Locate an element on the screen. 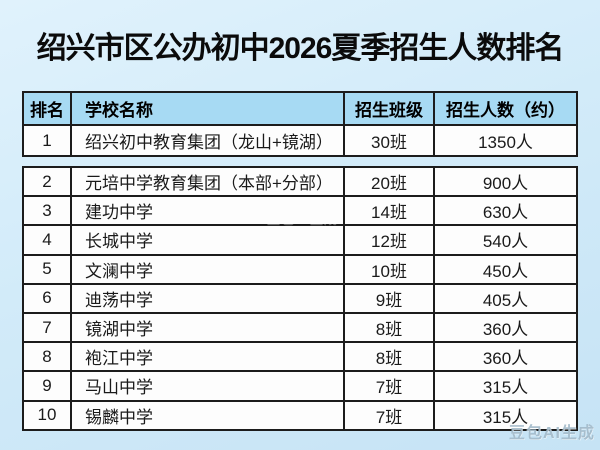 The image size is (600, 450). rank-cell: 10 is located at coordinates (47, 415).